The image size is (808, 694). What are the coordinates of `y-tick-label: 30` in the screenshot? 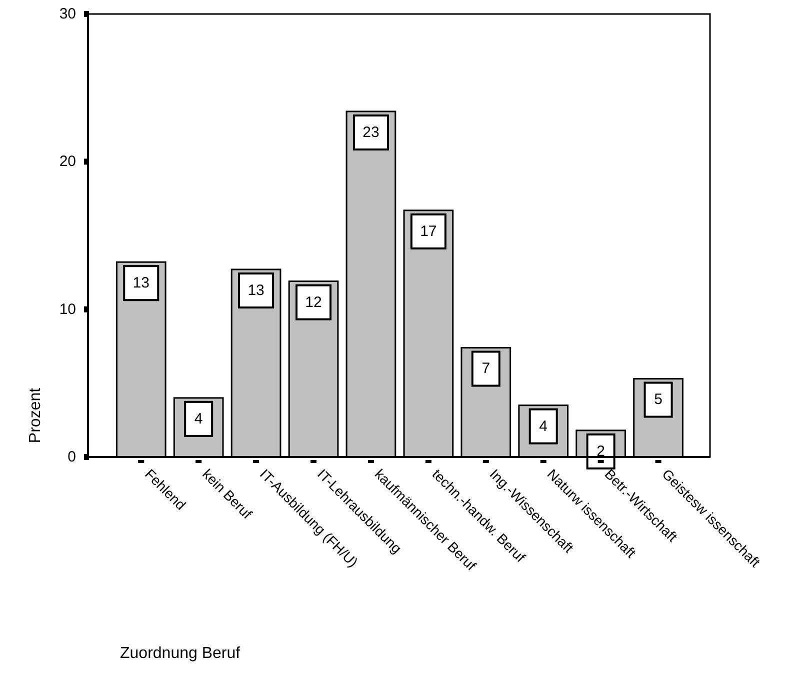 It's located at (67, 14).